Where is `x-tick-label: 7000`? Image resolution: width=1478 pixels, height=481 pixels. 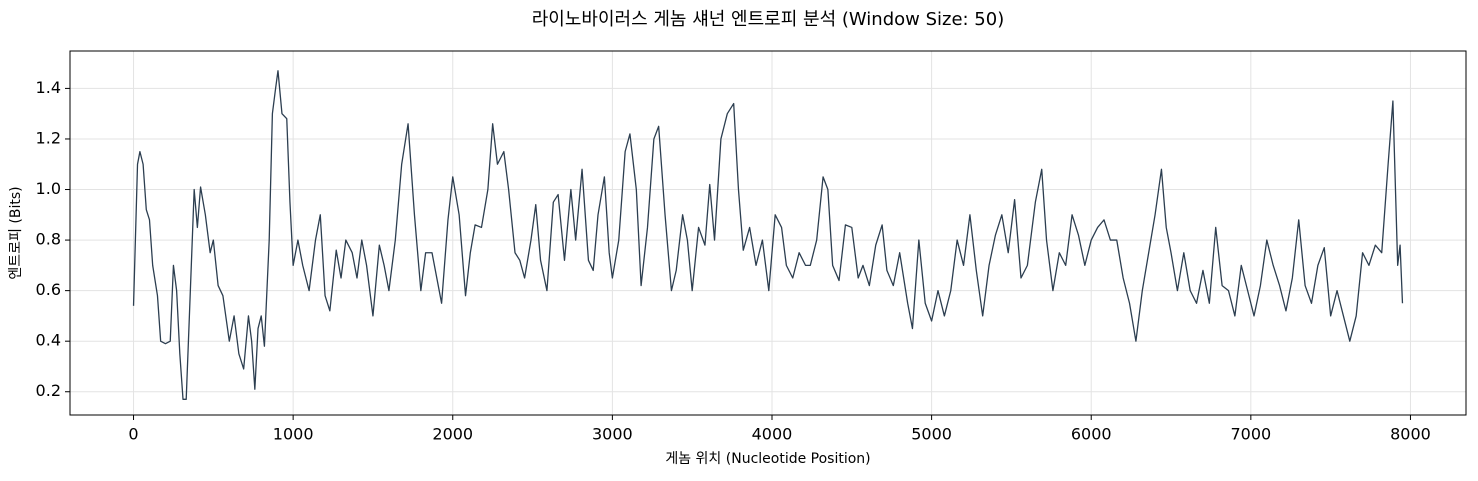
x-tick-label: 7000 is located at coordinates (1250, 434).